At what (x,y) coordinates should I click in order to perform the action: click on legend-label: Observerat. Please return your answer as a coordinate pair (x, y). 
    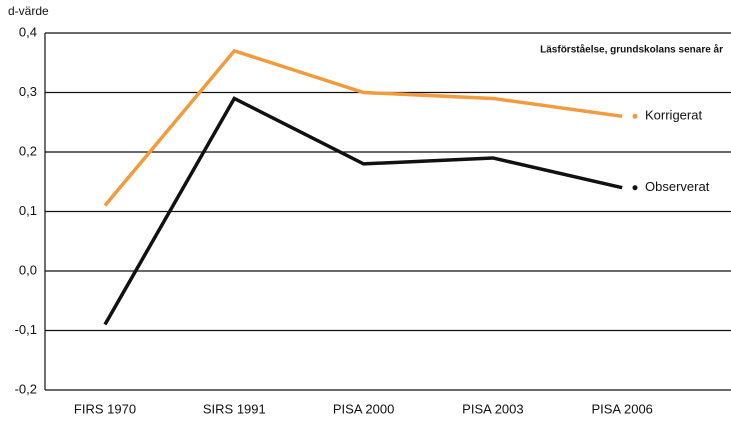
    Looking at the image, I should click on (677, 186).